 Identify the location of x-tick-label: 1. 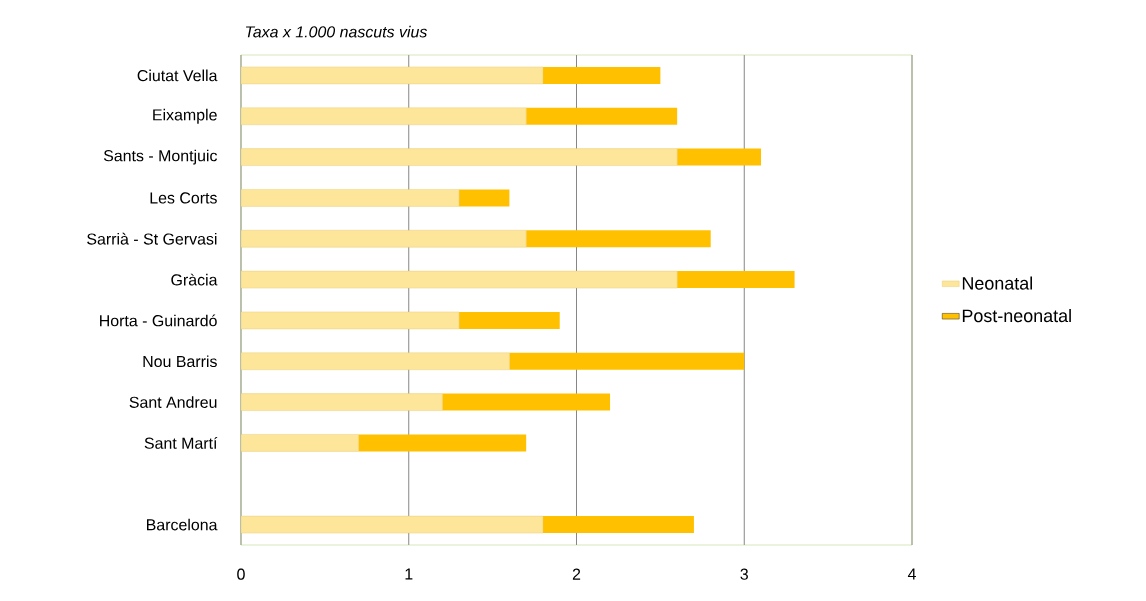
(409, 574).